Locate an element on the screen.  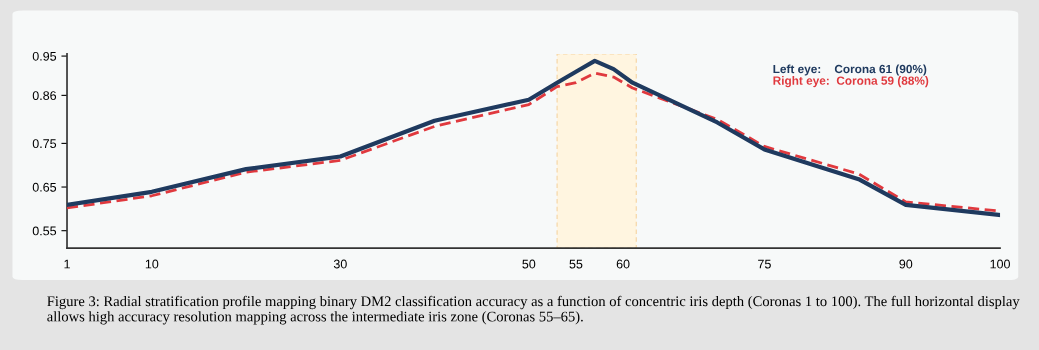
y-tick-label: 0.95 is located at coordinates (44, 56).